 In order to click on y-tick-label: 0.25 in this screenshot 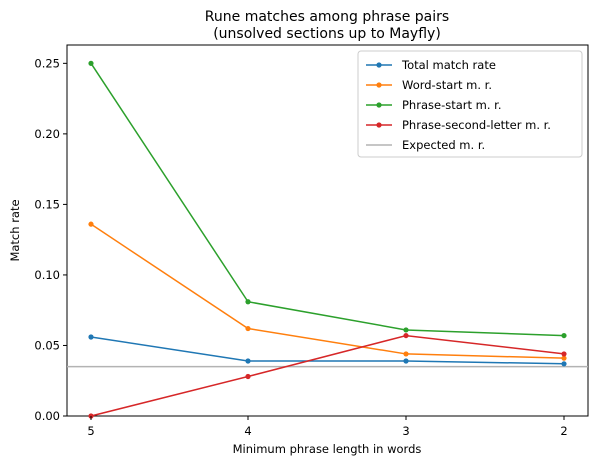, I will do `click(47, 63)`.